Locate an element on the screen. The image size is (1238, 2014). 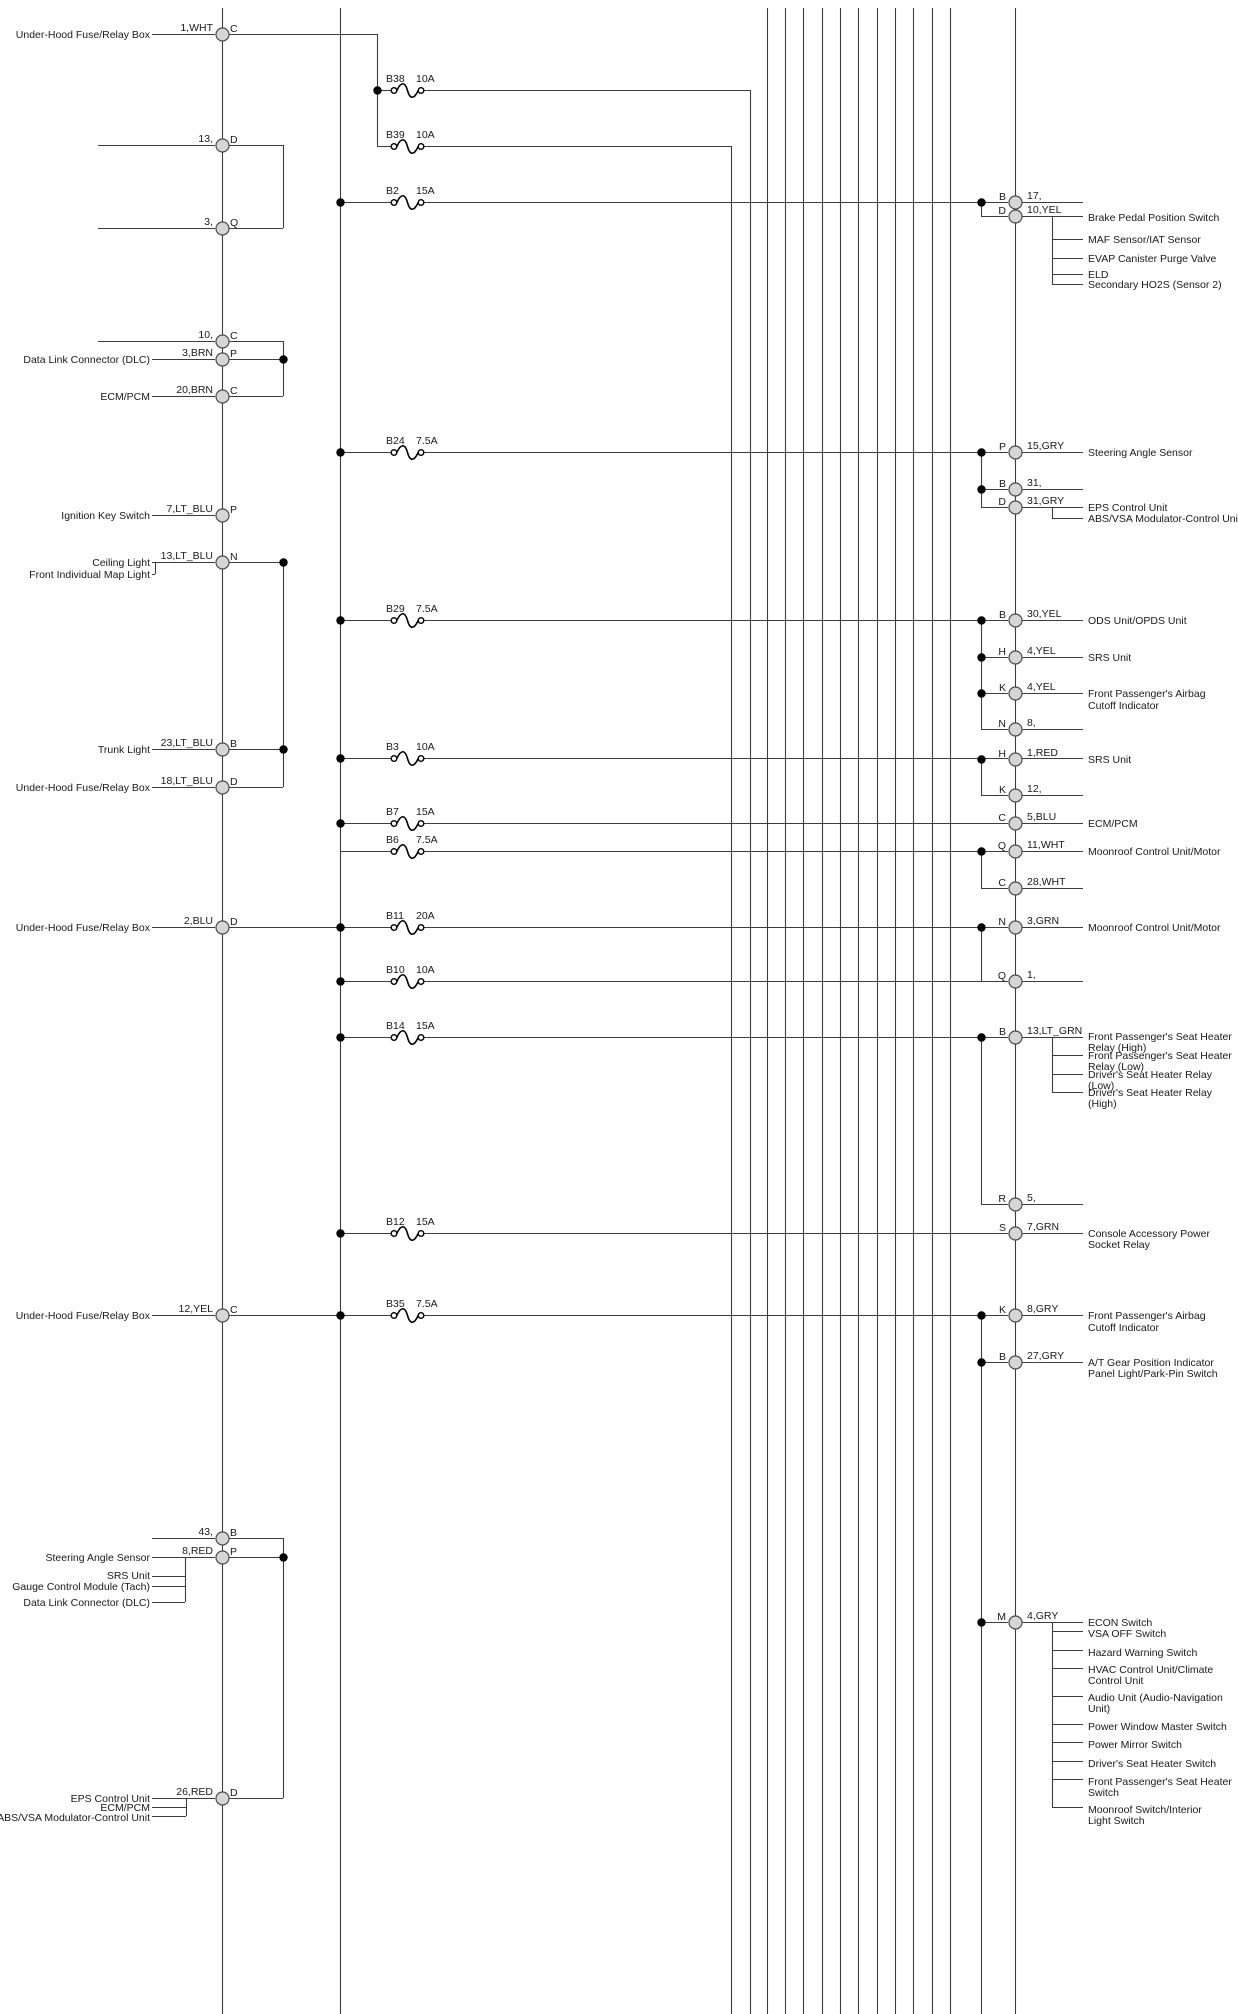
diagram-text: EVAP Canister Purge Valve is located at coordinates (1152, 259).